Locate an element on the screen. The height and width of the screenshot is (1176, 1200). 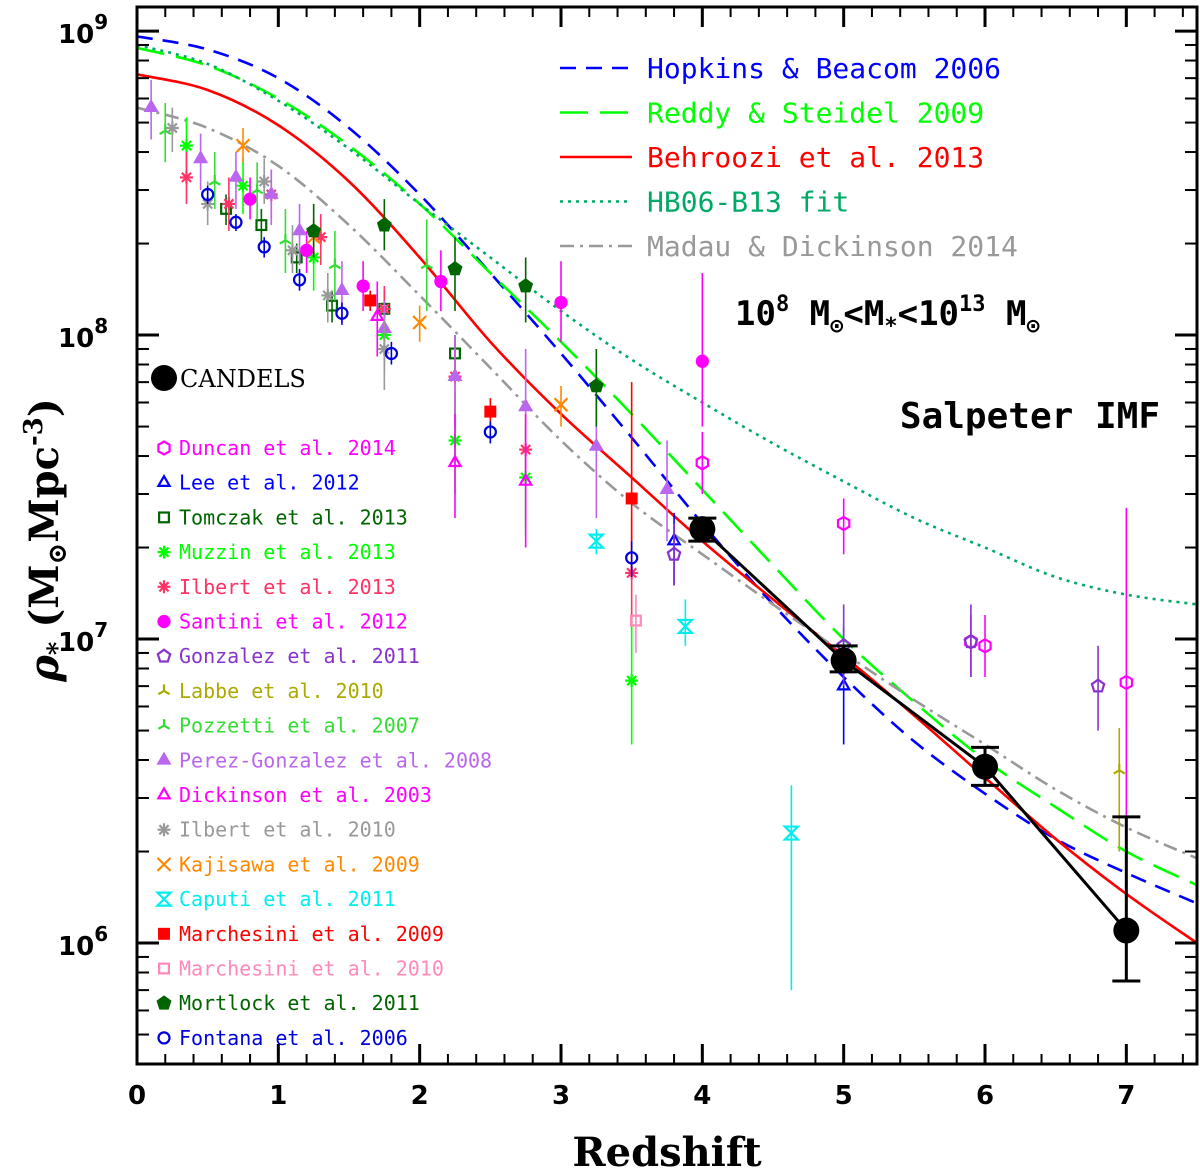
series-santini-et-al-2012 is located at coordinates (476, 302).